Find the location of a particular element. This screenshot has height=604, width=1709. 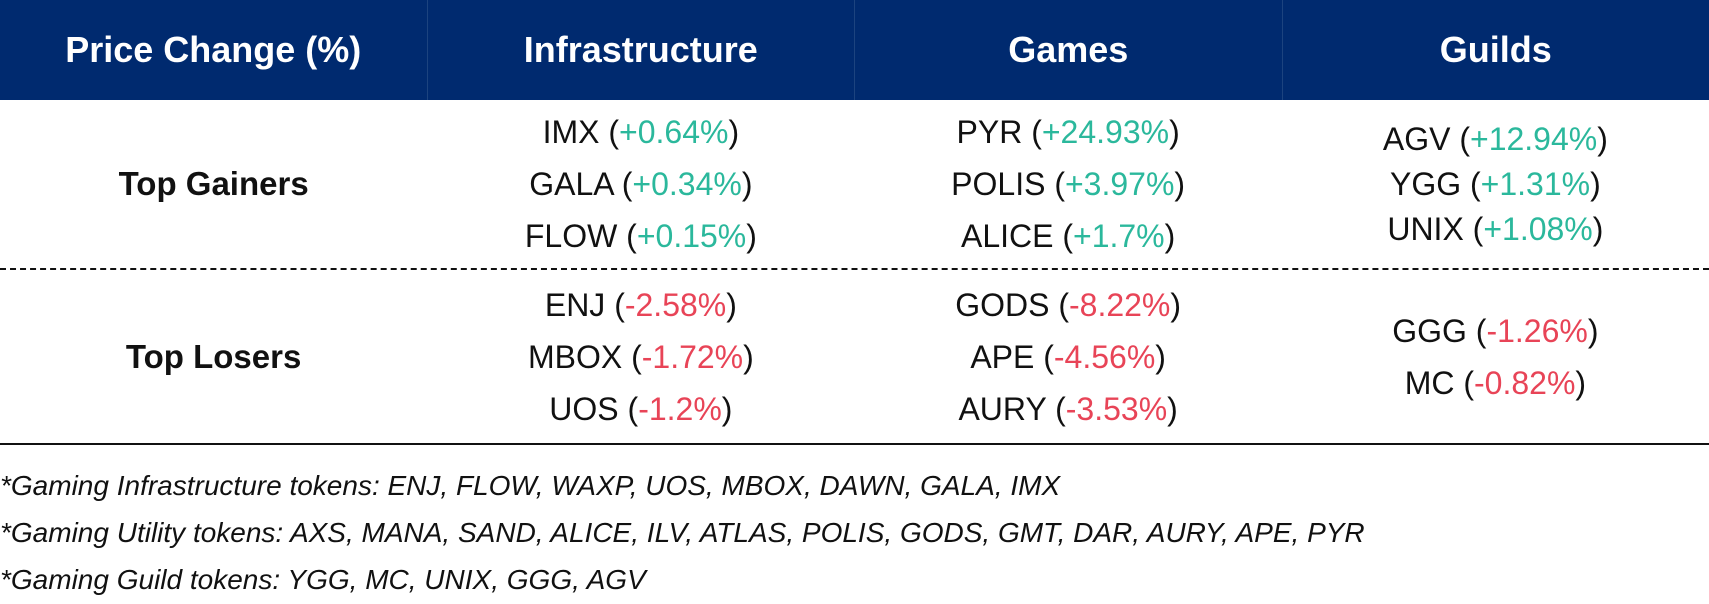

loser-entry: GGG (-1.26%) is located at coordinates (1495, 330).